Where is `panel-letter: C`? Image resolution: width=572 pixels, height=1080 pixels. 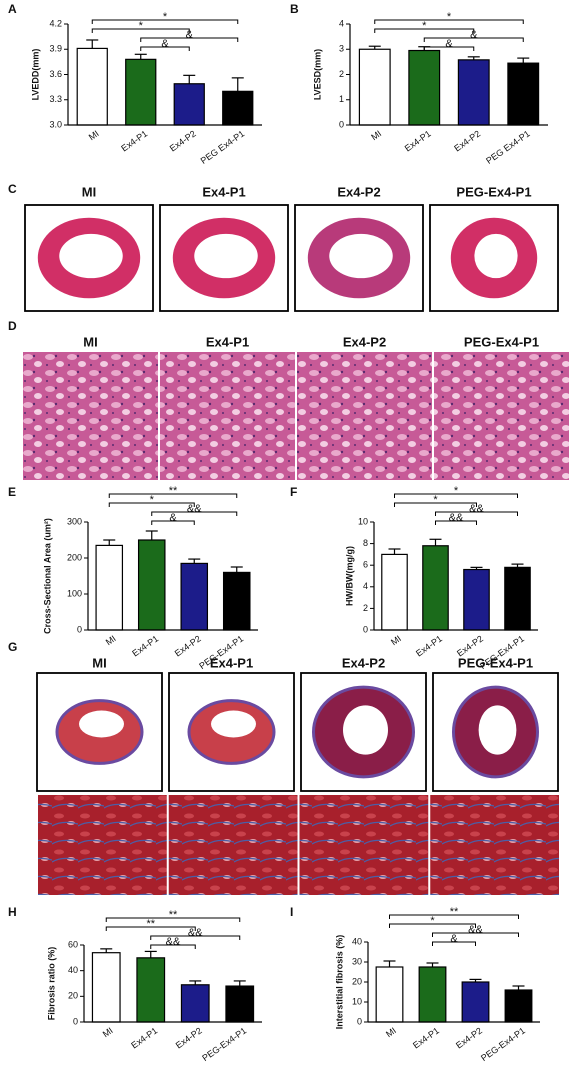
panel-letter: C is located at coordinates (12, 189).